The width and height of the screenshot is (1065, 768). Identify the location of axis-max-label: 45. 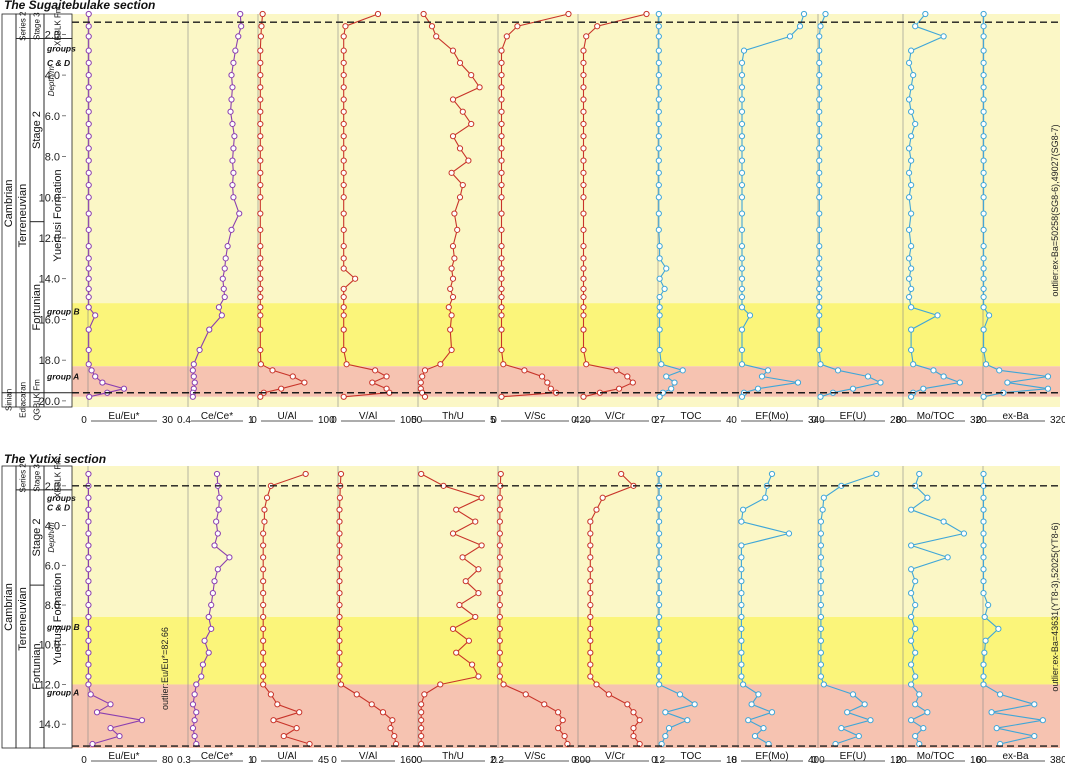
(324, 760).